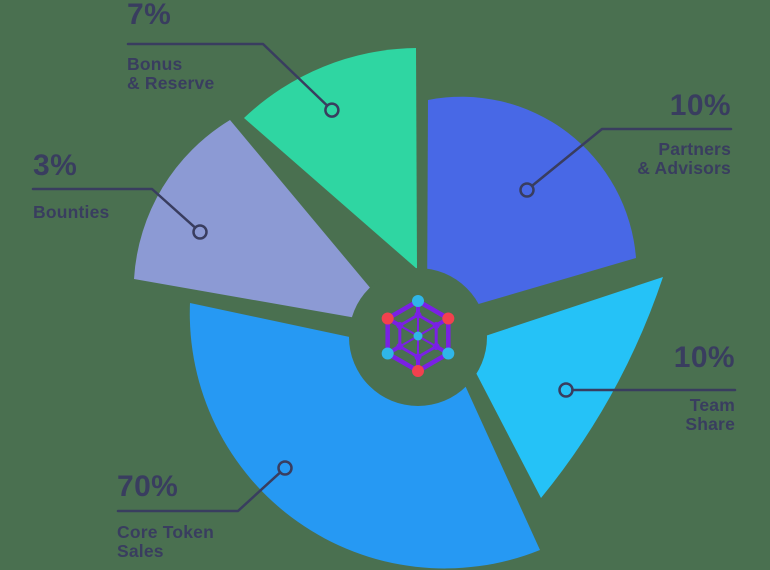 This screenshot has width=770, height=570. I want to click on label-bounties: 3% Bounties, so click(71, 186).